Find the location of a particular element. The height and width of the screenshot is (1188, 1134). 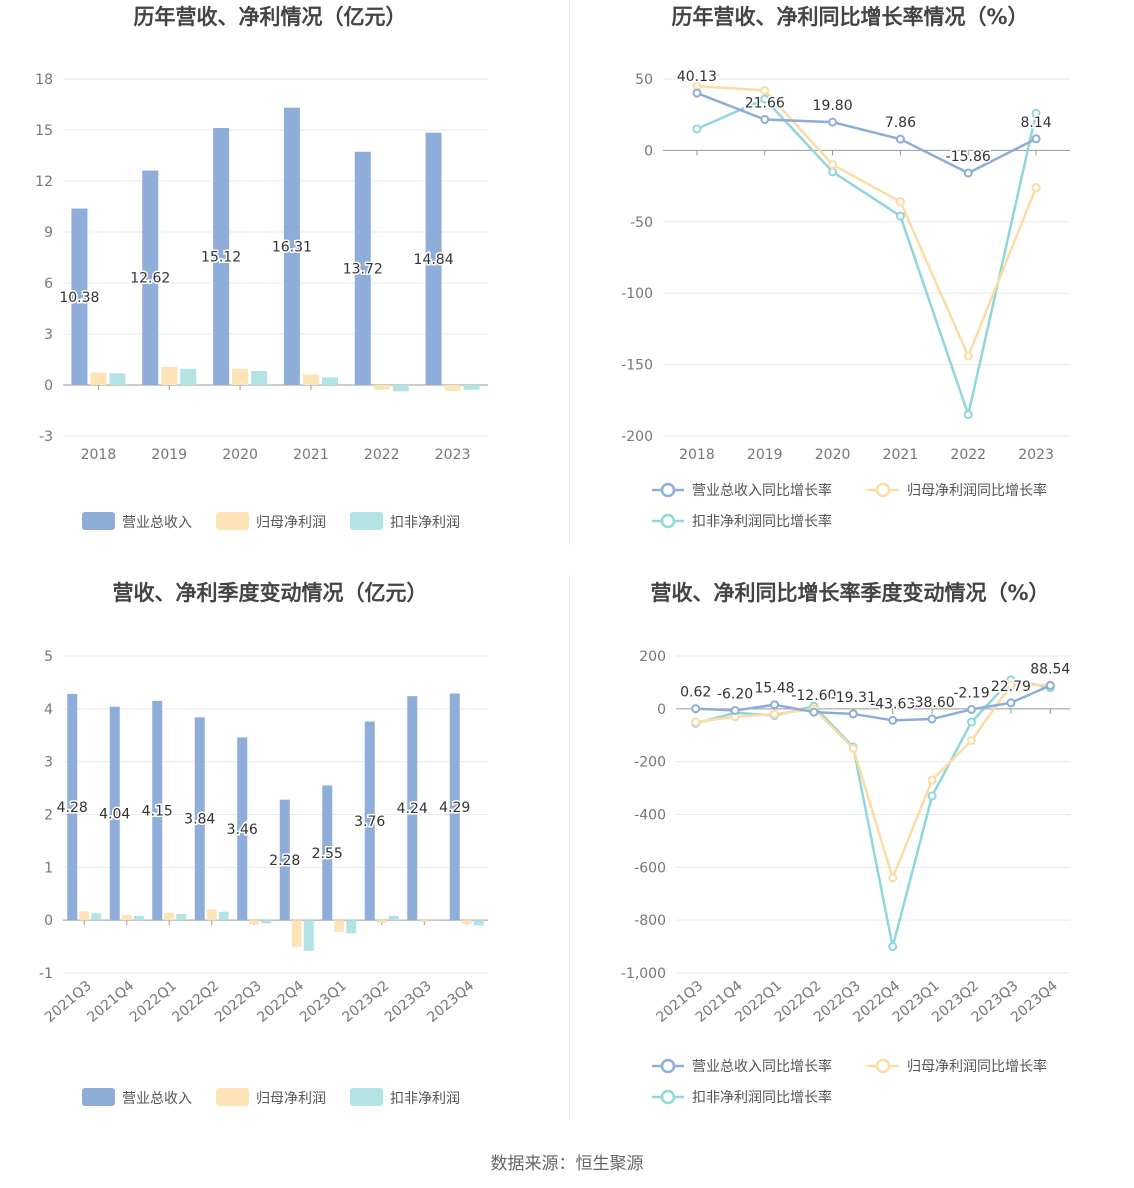

bar-data-label: 16.31 is located at coordinates (292, 247).